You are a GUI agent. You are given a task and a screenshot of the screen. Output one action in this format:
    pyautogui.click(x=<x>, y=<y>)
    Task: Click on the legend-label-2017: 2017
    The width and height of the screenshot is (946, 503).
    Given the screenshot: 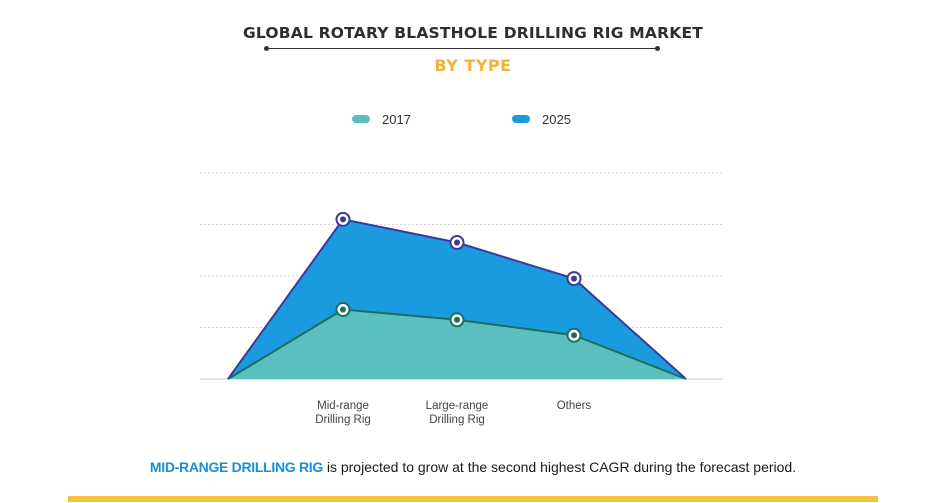 What is the action you would take?
    pyautogui.click(x=396, y=119)
    